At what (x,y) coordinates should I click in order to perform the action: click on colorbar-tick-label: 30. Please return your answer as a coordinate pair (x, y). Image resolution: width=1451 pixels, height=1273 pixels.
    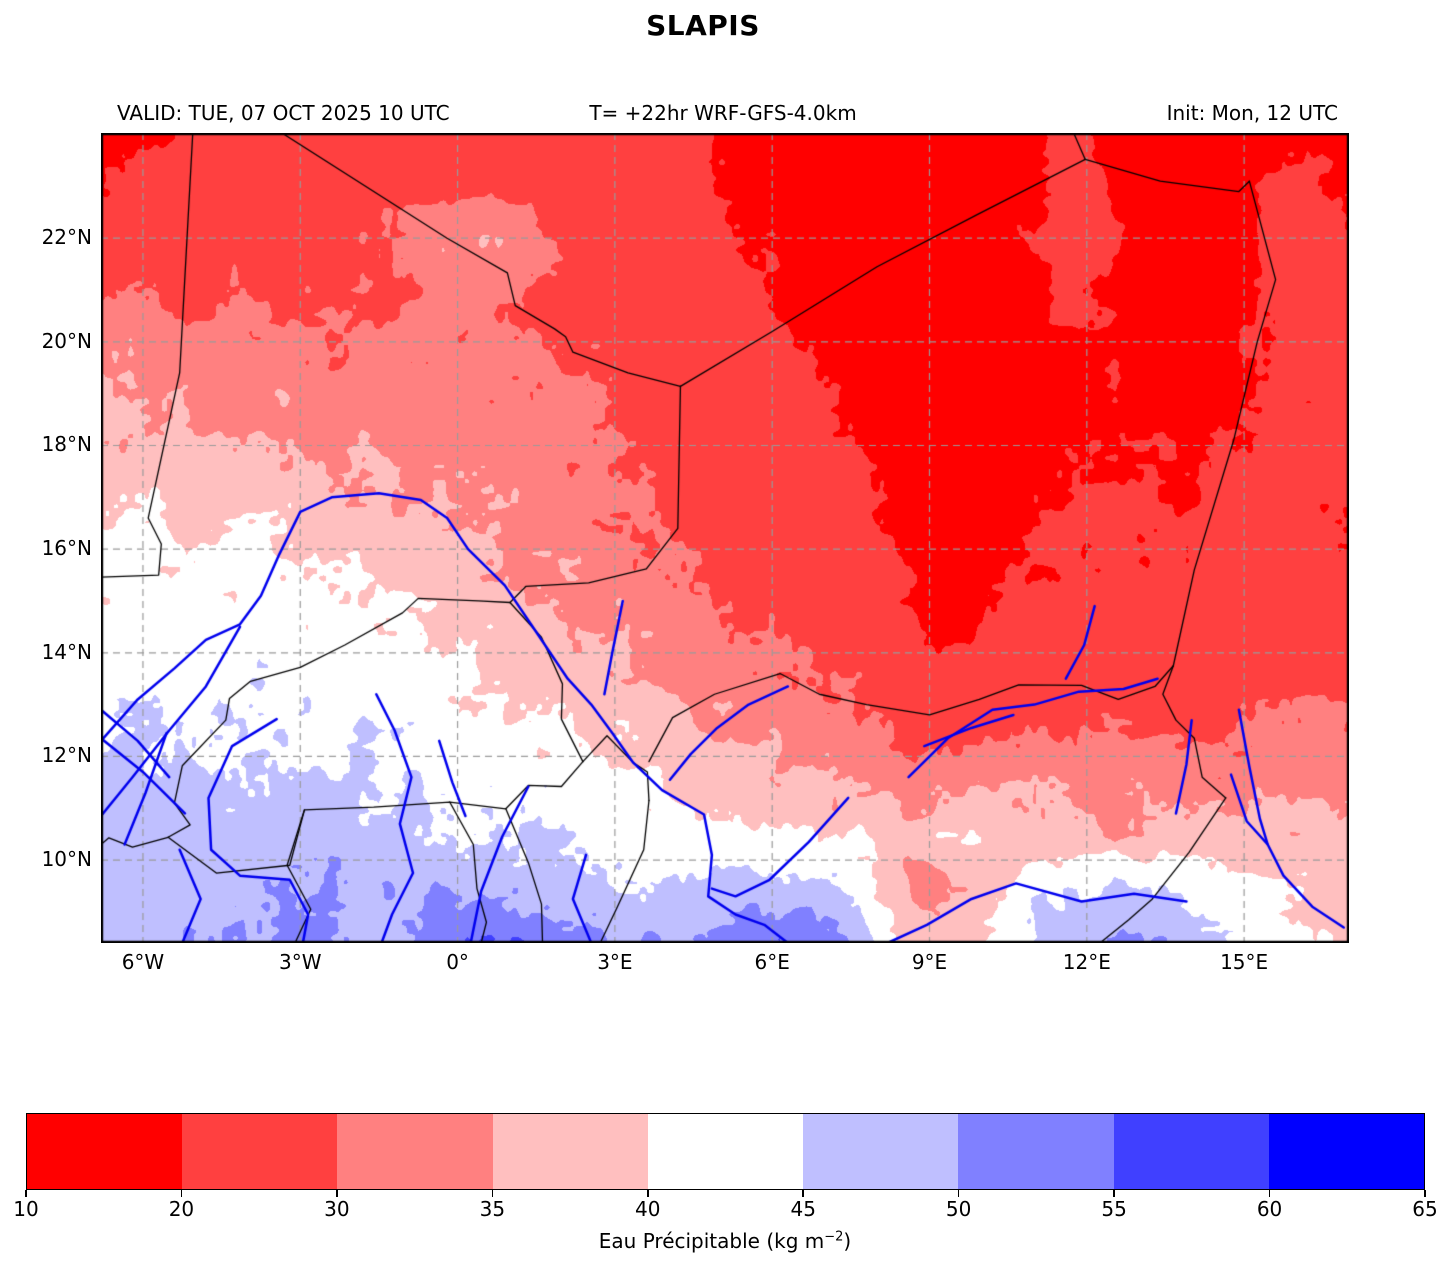
    Looking at the image, I should click on (337, 1209).